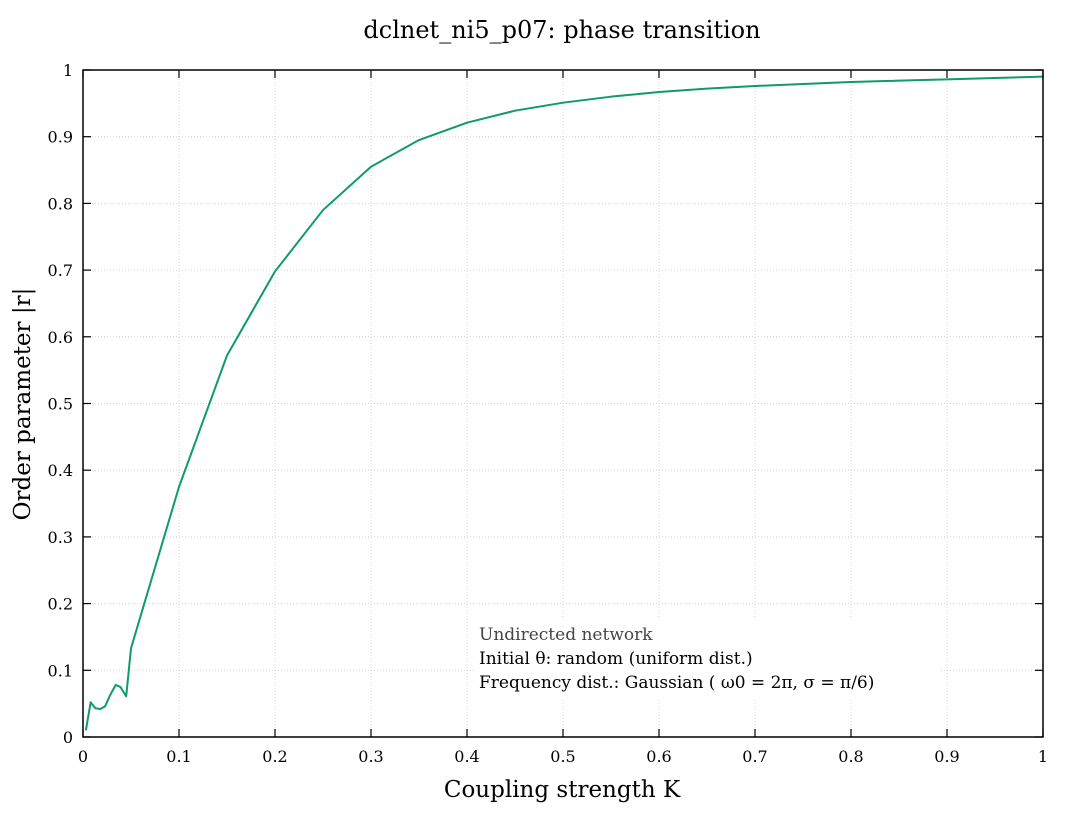 This screenshot has height=830, width=1069. I want to click on chart-title: dclnet_ni5_p07: phase transition, so click(561, 30).